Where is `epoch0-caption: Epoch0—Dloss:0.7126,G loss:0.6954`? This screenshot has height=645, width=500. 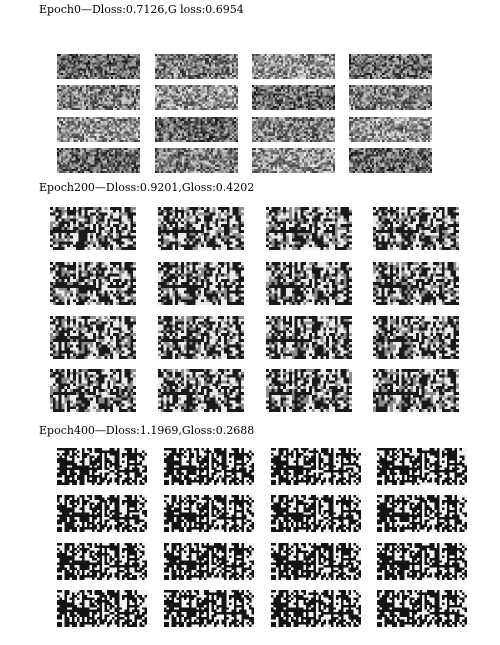
epoch0-caption: Epoch0—Dloss:0.7126,G loss:0.6954 is located at coordinates (141, 9).